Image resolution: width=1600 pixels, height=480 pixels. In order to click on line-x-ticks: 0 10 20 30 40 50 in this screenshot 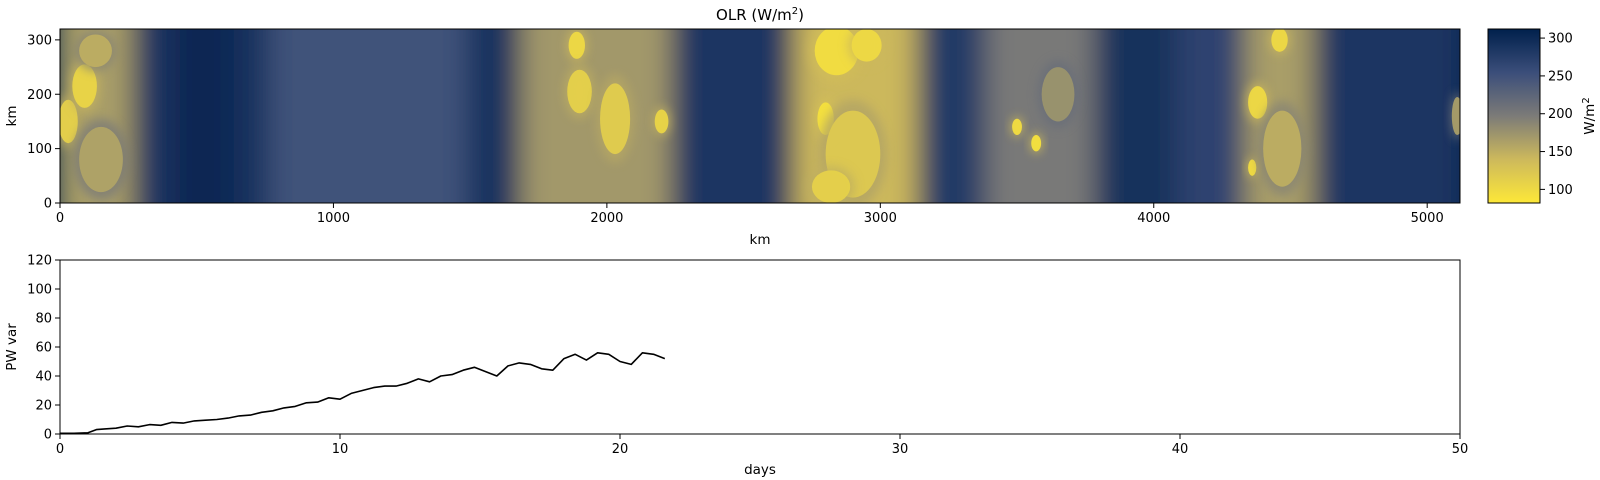, I will do `click(762, 445)`.